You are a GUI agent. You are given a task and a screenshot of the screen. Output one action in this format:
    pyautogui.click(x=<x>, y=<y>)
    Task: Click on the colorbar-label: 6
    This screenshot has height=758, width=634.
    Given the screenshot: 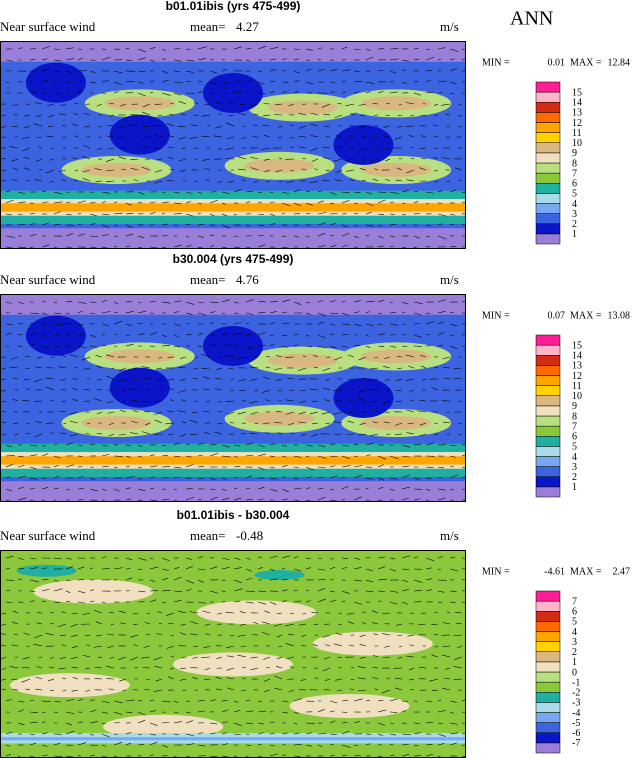 What is the action you would take?
    pyautogui.click(x=574, y=184)
    